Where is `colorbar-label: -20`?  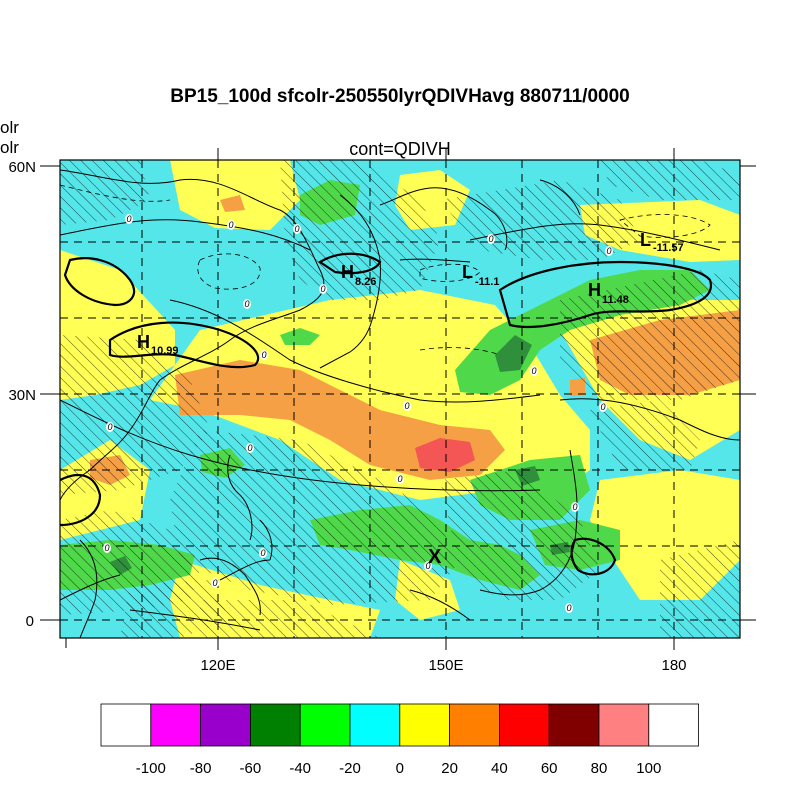 colorbar-label: -20 is located at coordinates (350, 768).